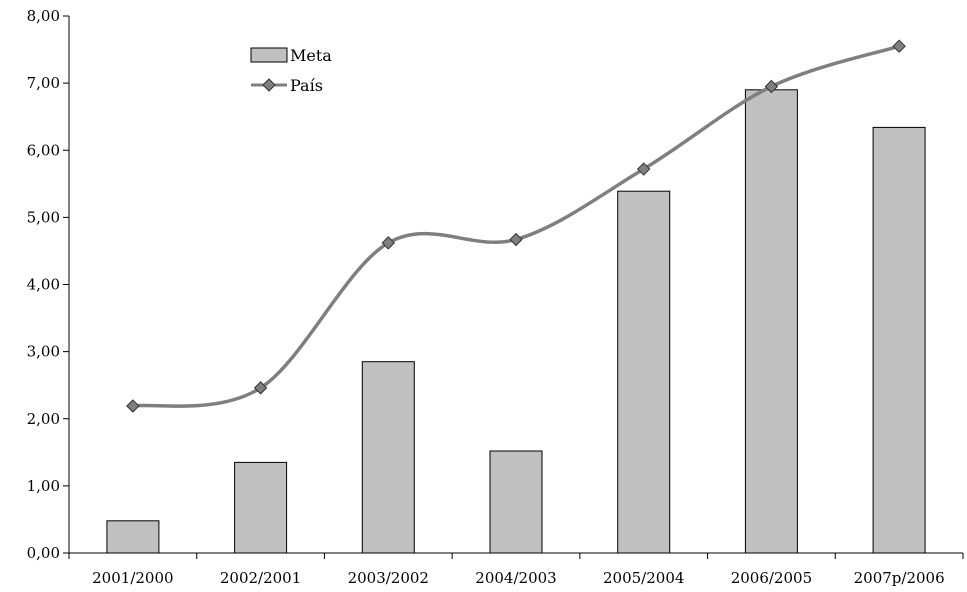 The height and width of the screenshot is (592, 967). What do you see at coordinates (43, 553) in the screenshot?
I see `y-tick-label-0: 0,00` at bounding box center [43, 553].